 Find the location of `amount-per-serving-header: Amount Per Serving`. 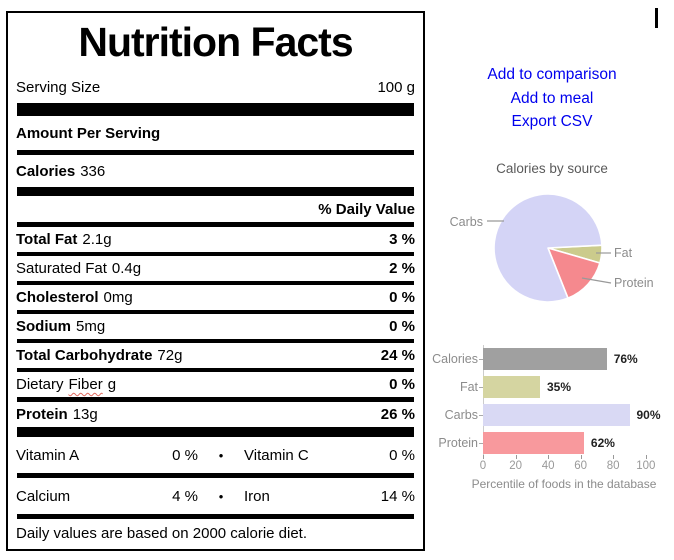

amount-per-serving-header: Amount Per Serving is located at coordinates (88, 133).